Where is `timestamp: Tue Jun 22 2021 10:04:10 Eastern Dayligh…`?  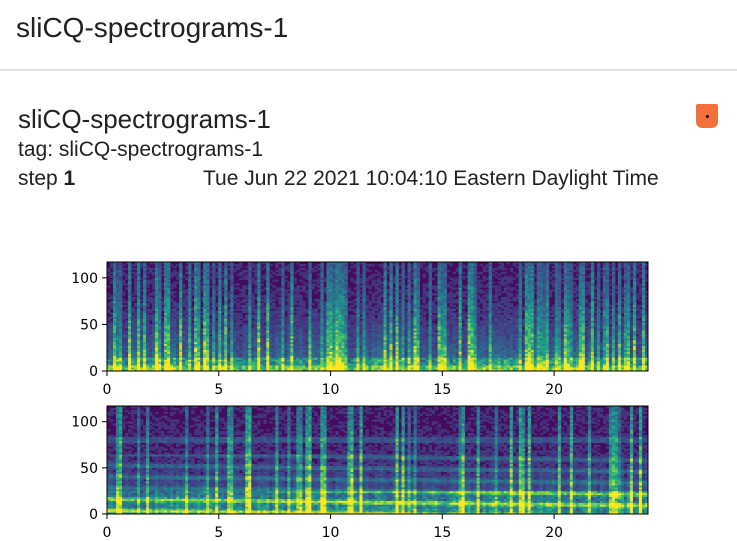 timestamp: Tue Jun 22 2021 10:04:10 Eastern Dayligh… is located at coordinates (431, 178).